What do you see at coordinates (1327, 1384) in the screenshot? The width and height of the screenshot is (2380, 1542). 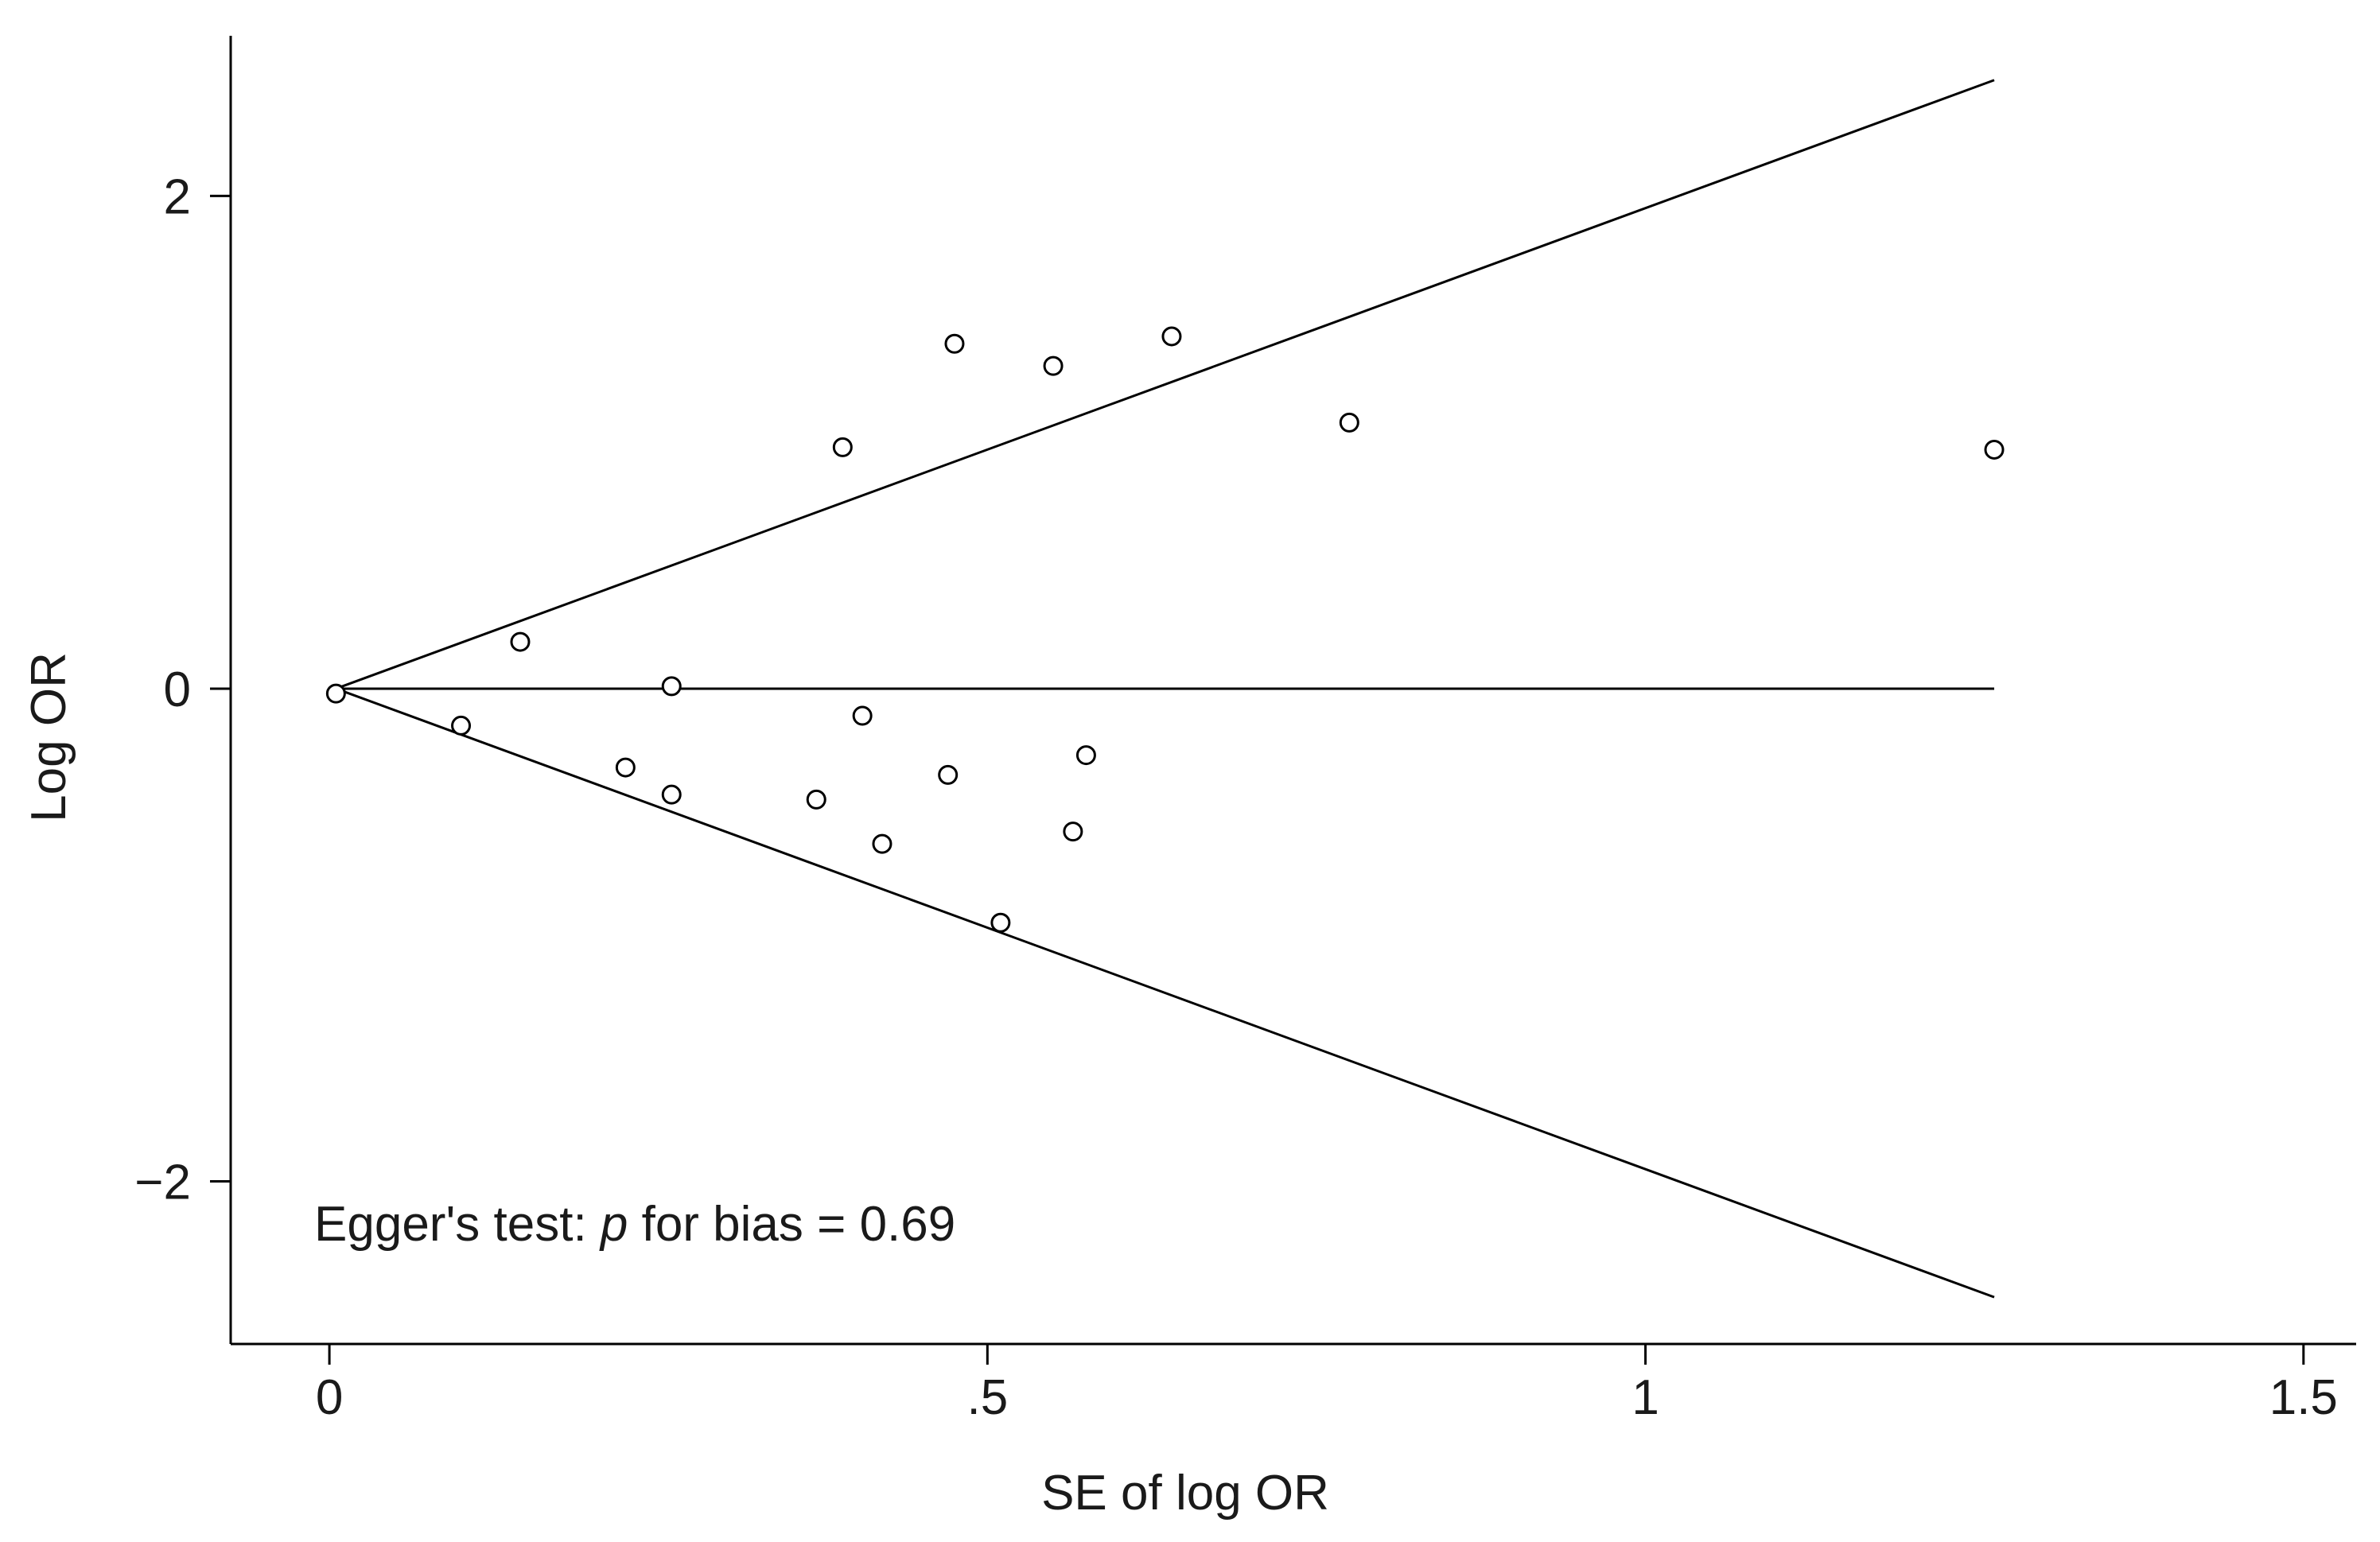 I see `x-ticks: 0 .5 1 1.5` at bounding box center [1327, 1384].